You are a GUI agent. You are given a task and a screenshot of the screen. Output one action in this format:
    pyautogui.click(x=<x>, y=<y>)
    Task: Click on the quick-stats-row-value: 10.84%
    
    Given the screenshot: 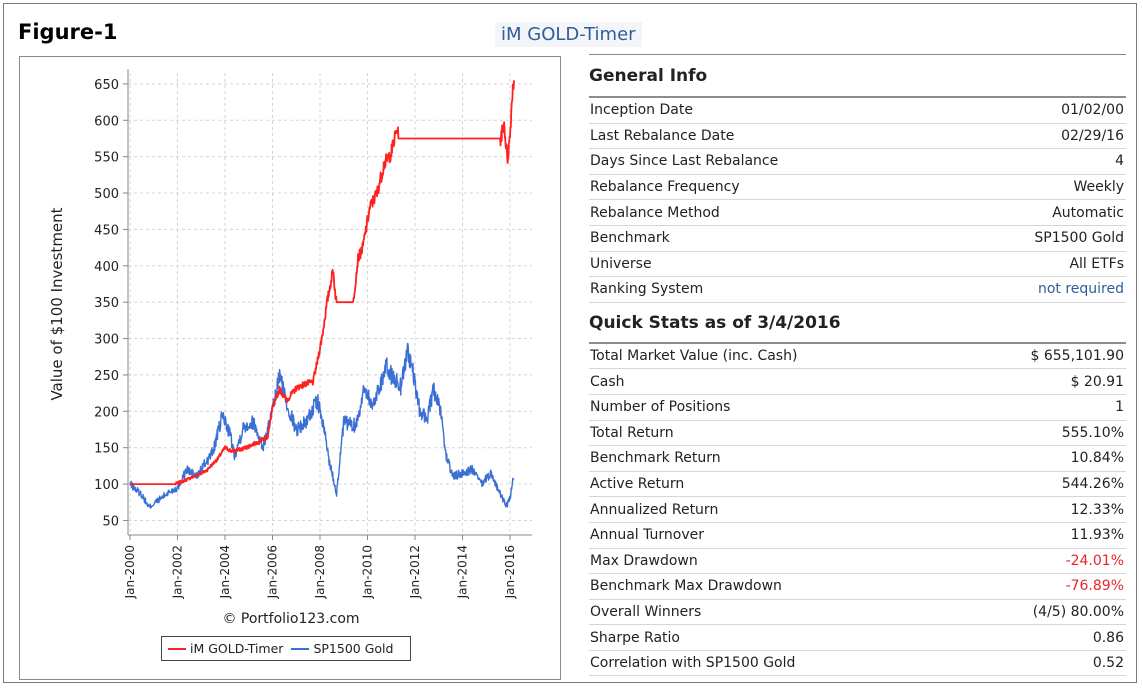 What is the action you would take?
    pyautogui.click(x=1097, y=458)
    